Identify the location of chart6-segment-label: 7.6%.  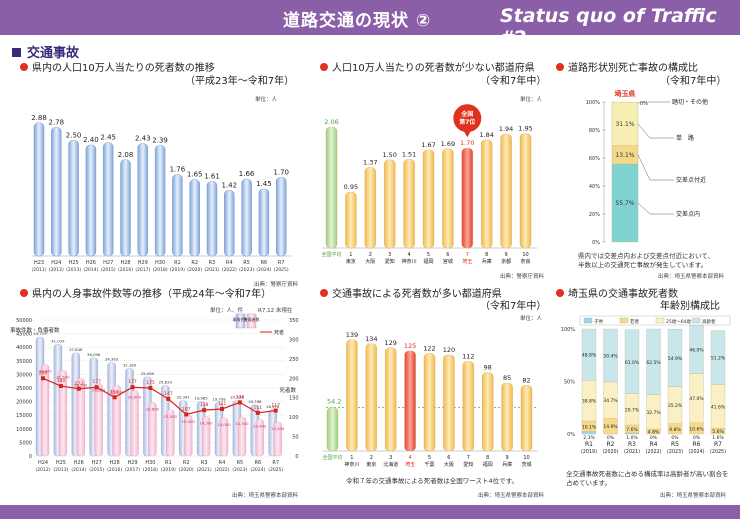
(632, 430).